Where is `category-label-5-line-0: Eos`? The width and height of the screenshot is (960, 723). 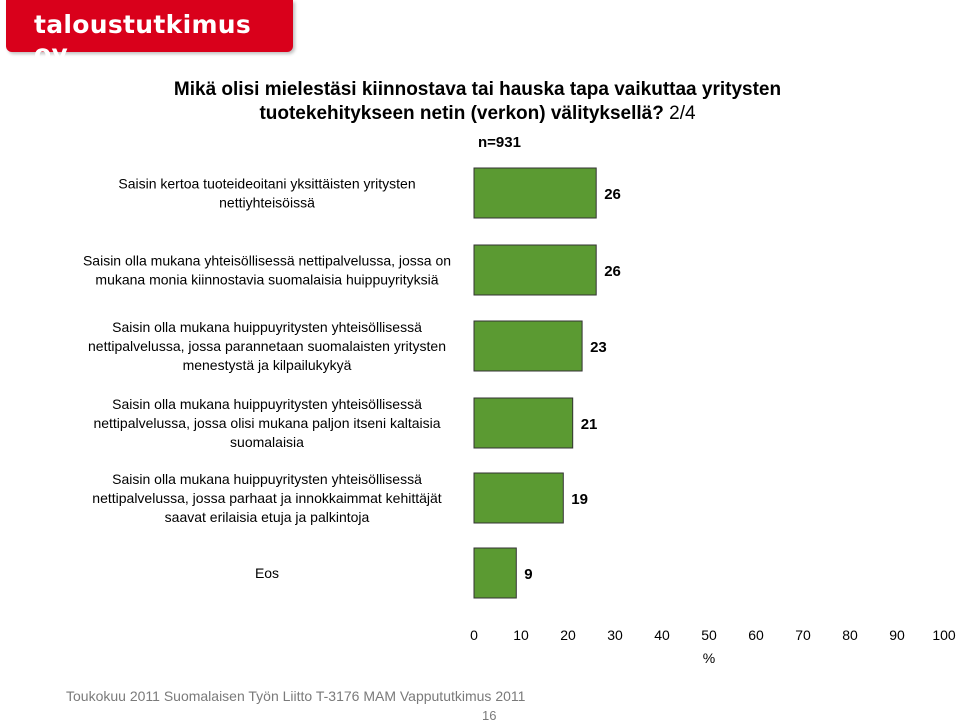 category-label-5-line-0: Eos is located at coordinates (267, 573).